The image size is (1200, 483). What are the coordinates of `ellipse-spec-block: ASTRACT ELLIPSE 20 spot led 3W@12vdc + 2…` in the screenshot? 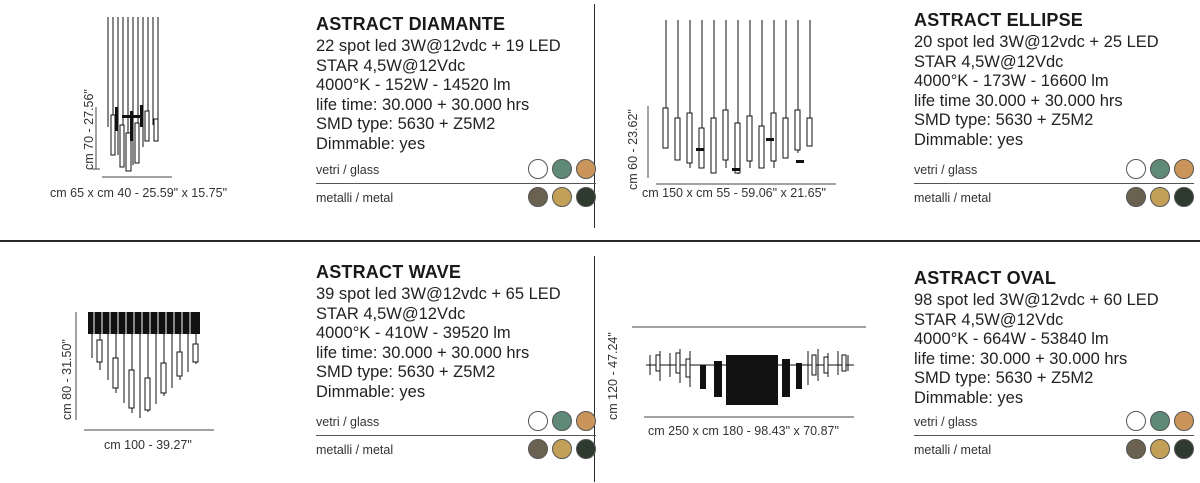 It's located at (1057, 110).